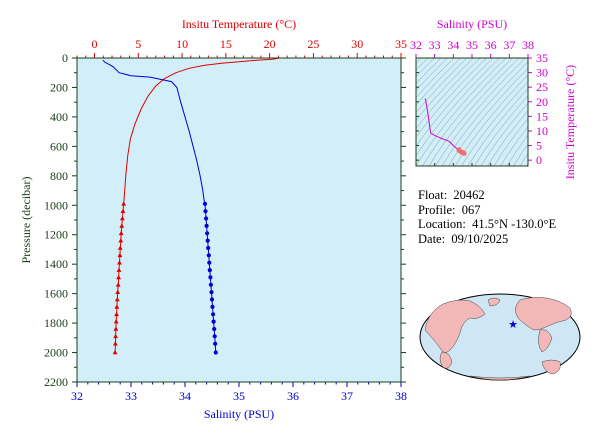  I want to click on ts-temperature-axis-label: Insitu Temperature (°C), so click(570, 122).